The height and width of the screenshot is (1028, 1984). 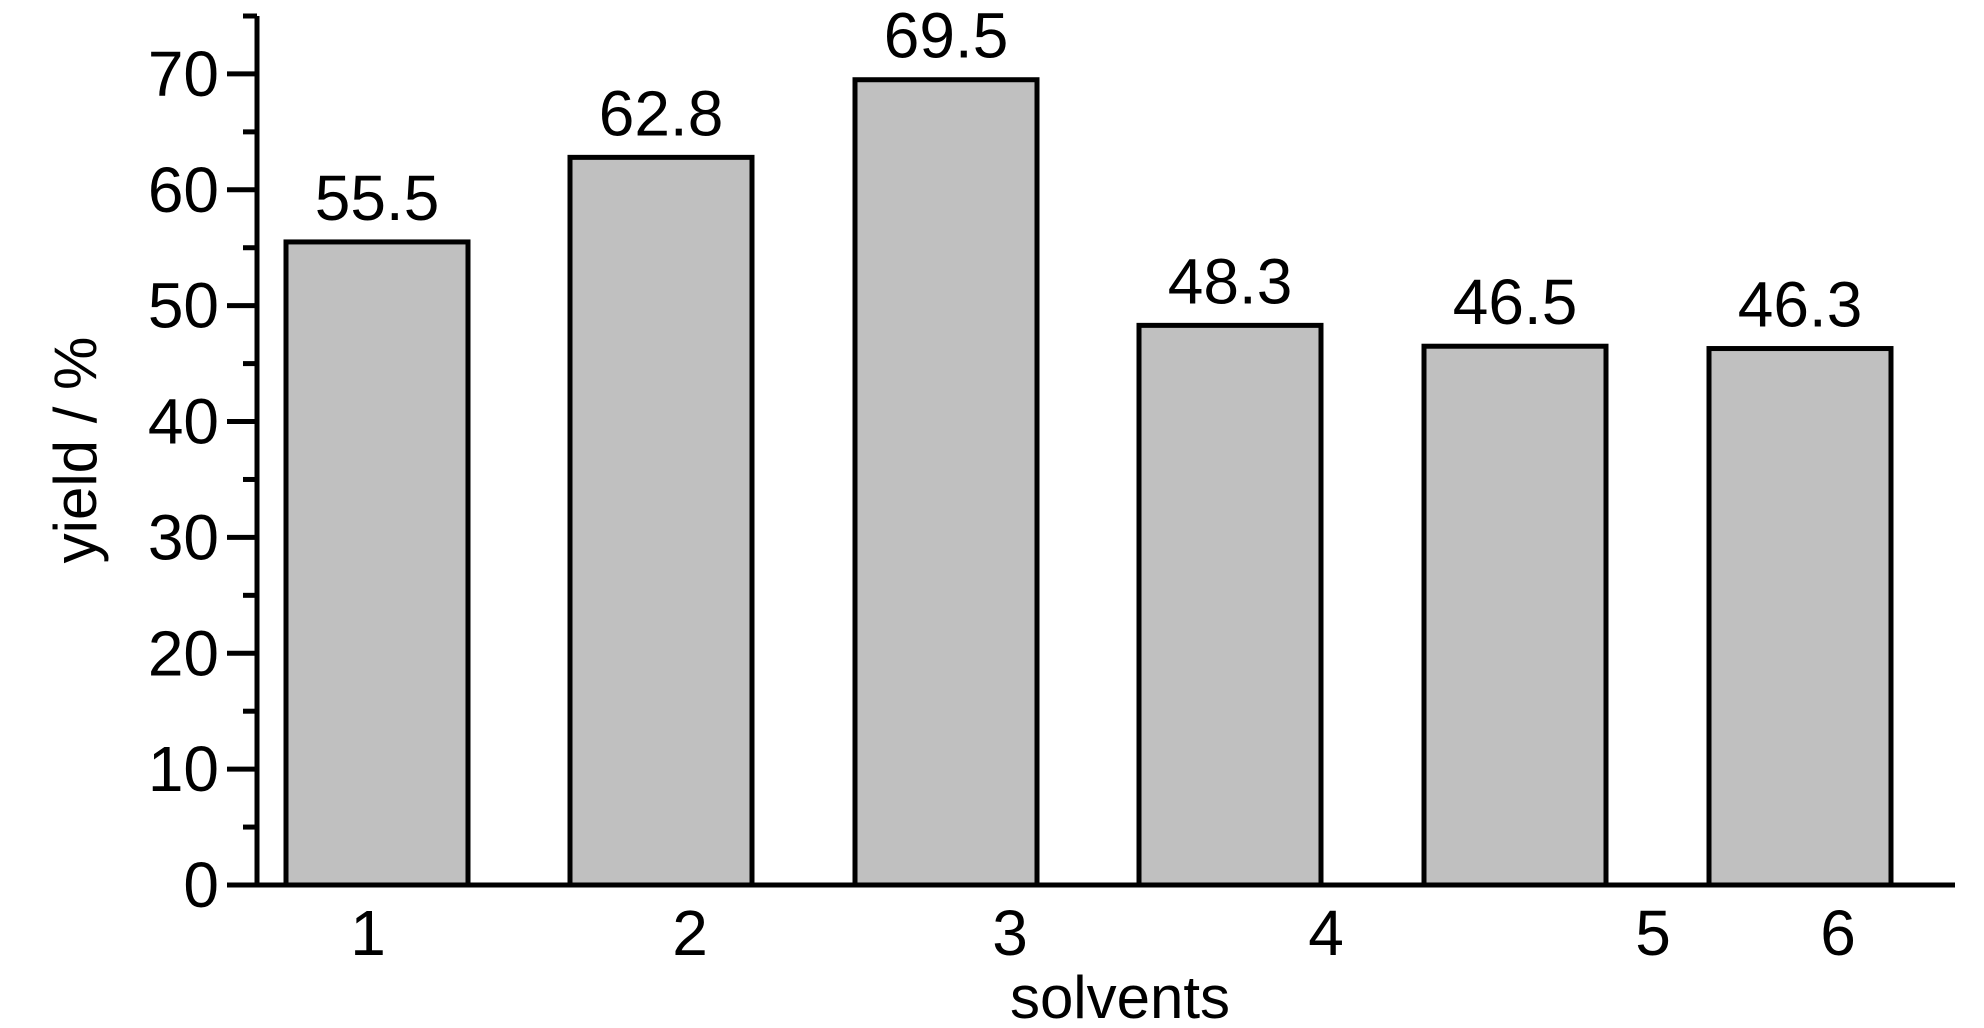 What do you see at coordinates (183, 653) in the screenshot?
I see `y-tick-label-20: 20` at bounding box center [183, 653].